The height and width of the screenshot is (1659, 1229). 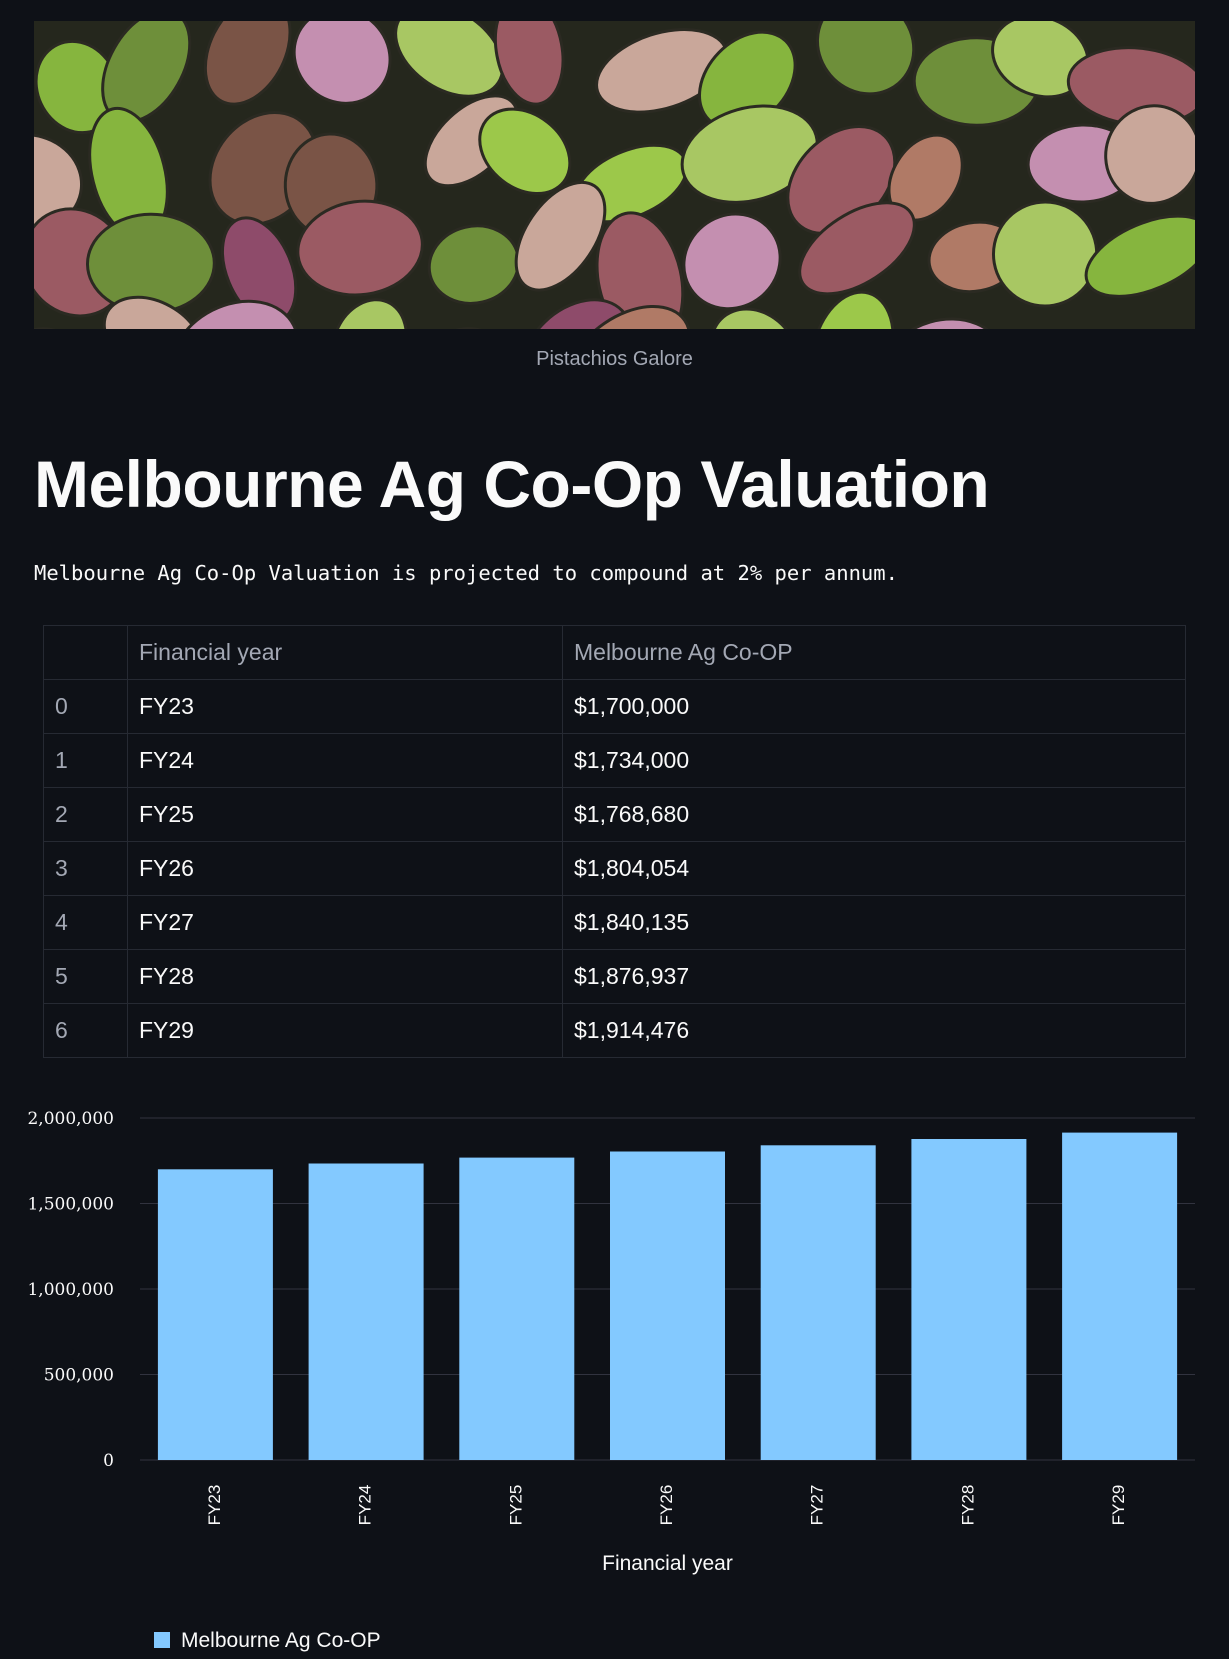 I want to click on row-index: 6, so click(x=85, y=1030).